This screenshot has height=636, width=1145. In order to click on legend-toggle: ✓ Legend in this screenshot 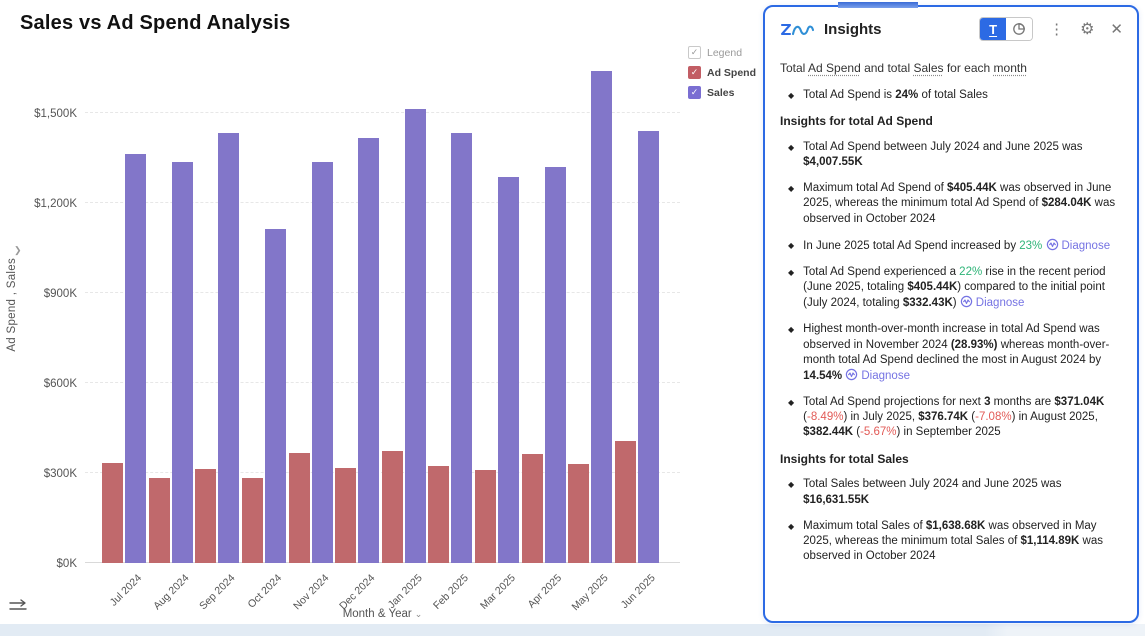, I will do `click(722, 52)`.